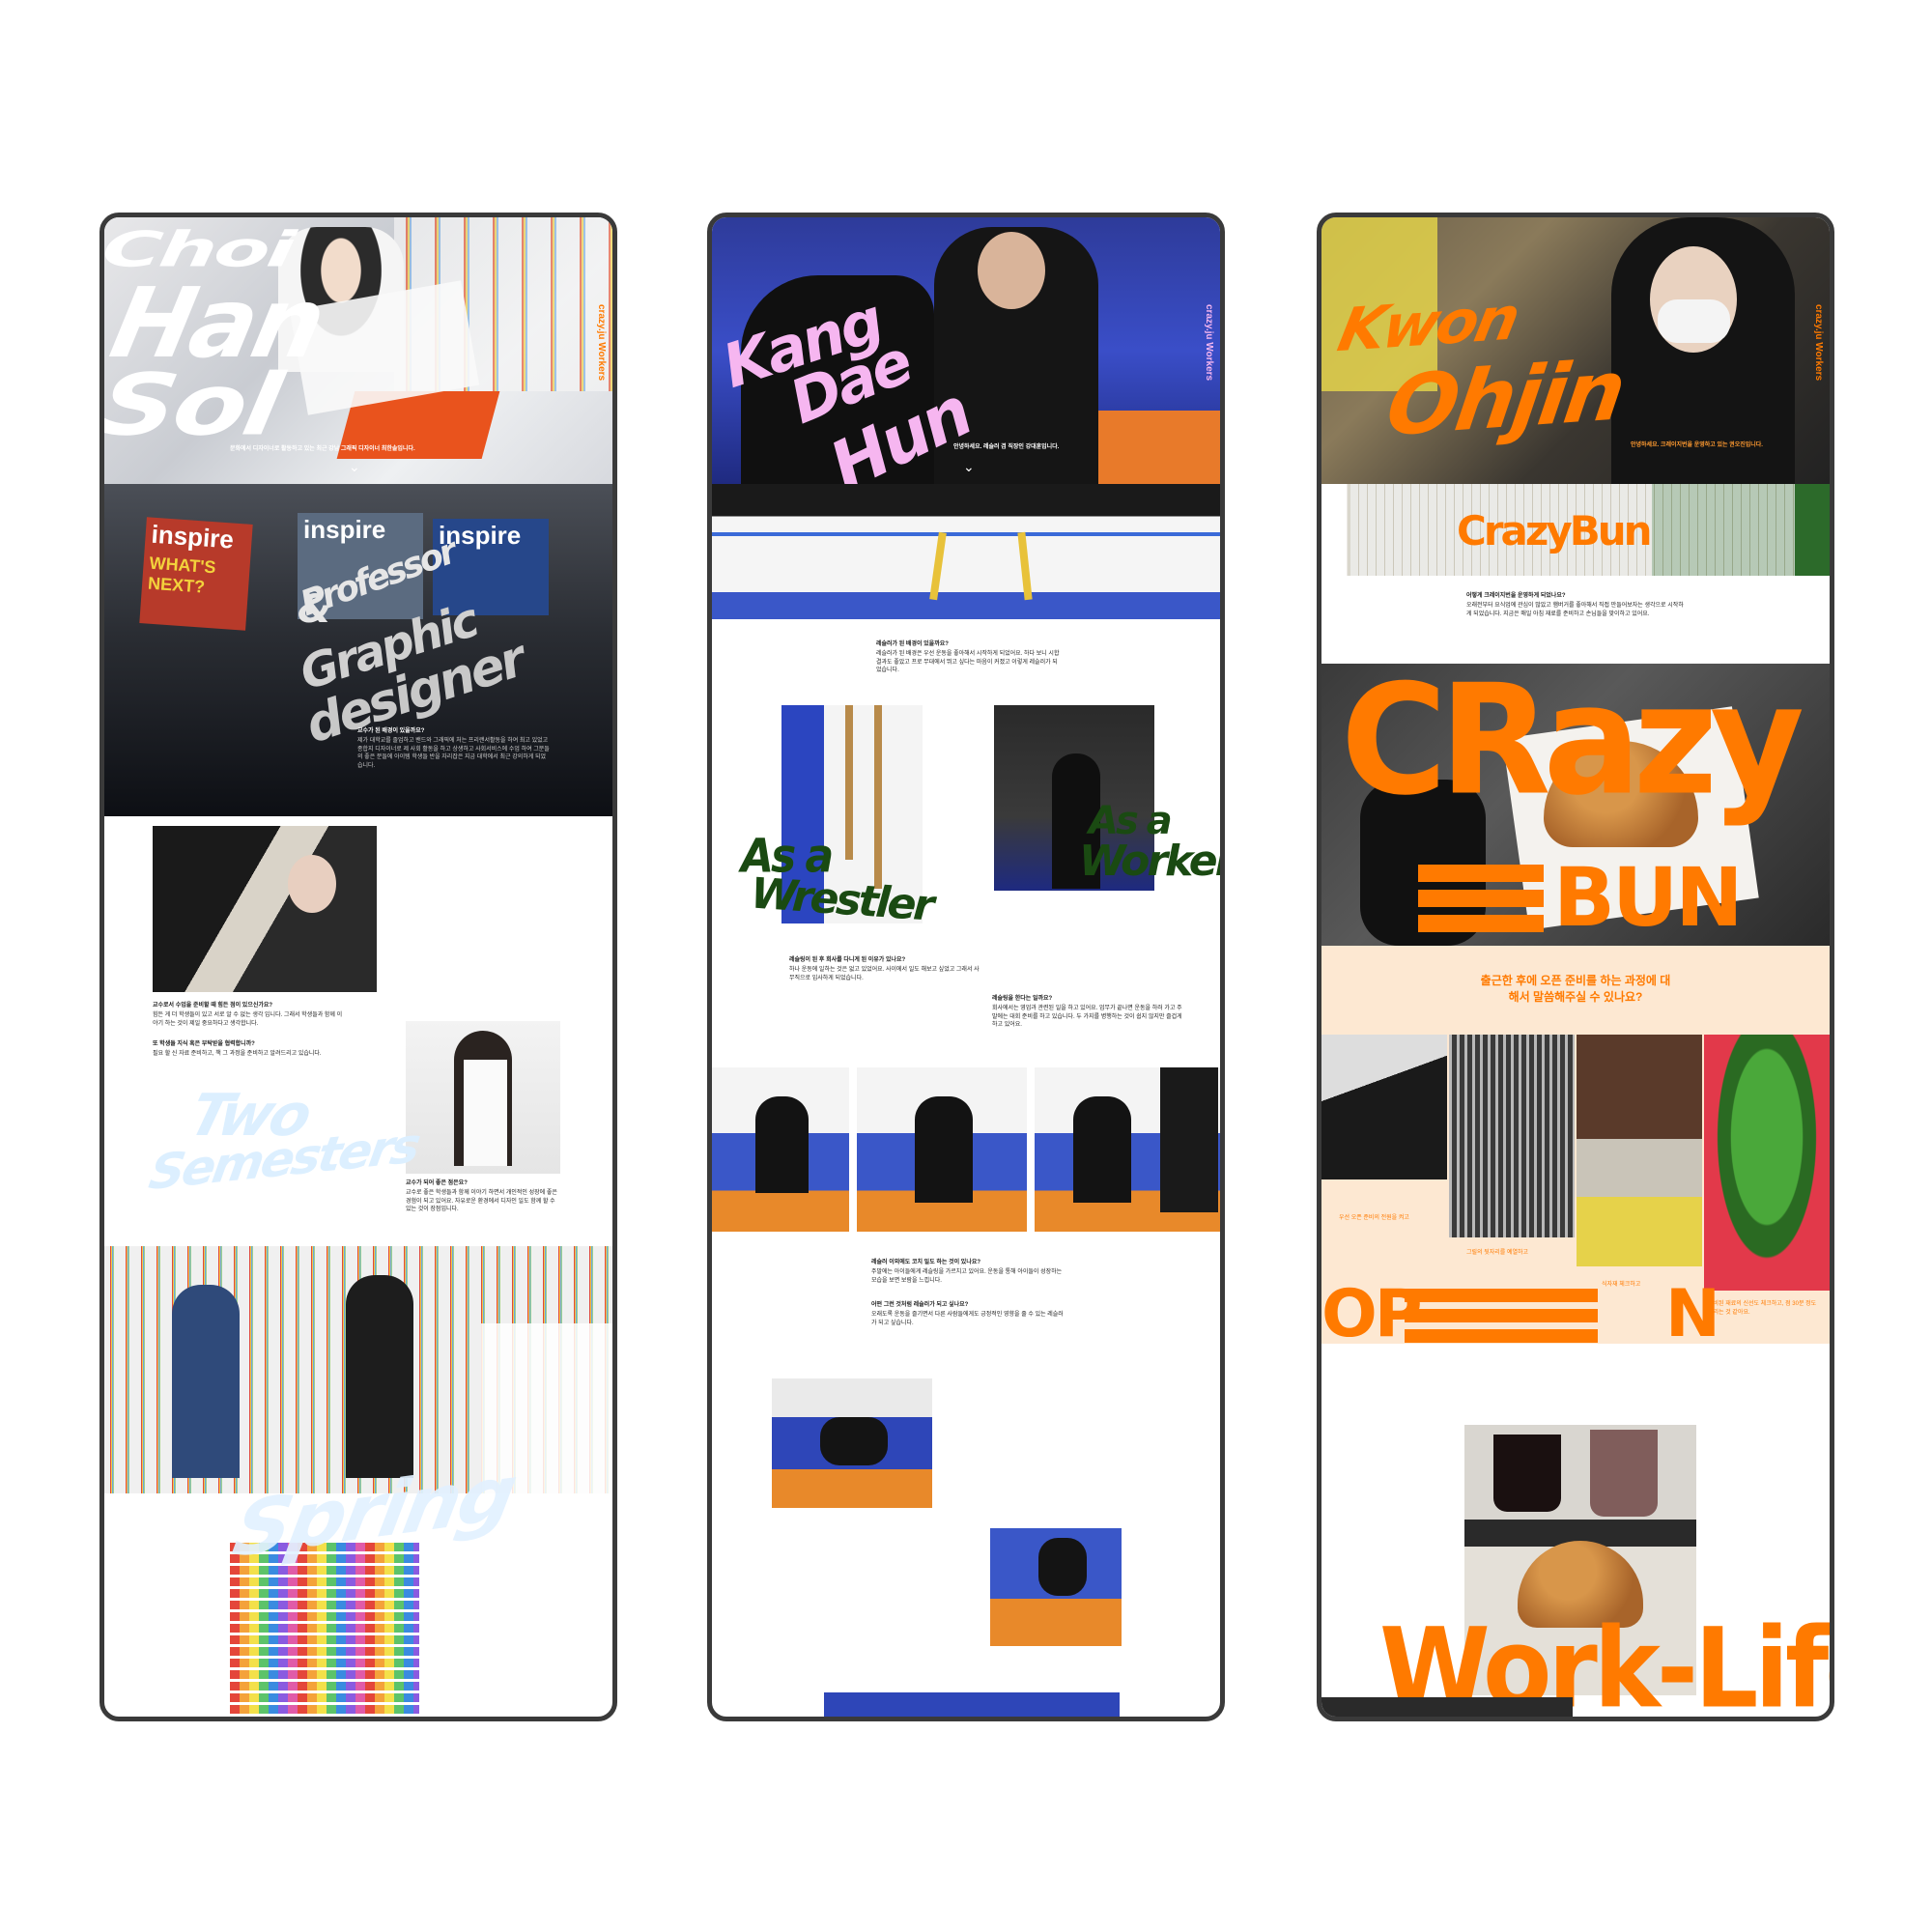 The height and width of the screenshot is (1932, 1932). I want to click on bottom-dark-strip, so click(1447, 1707).